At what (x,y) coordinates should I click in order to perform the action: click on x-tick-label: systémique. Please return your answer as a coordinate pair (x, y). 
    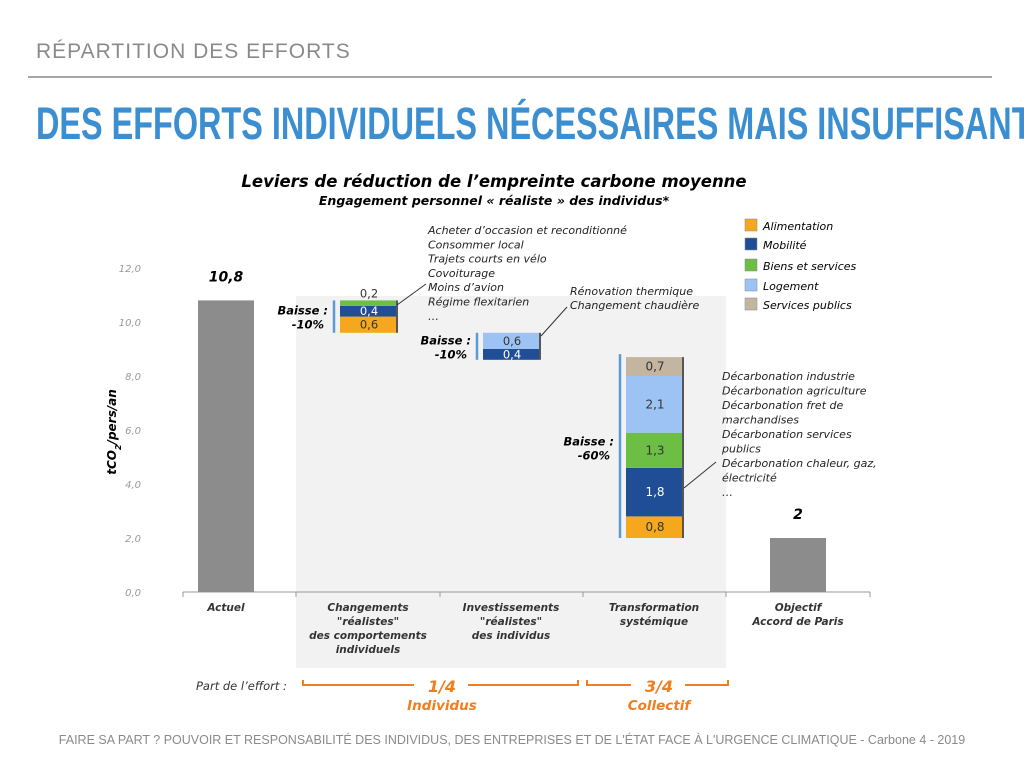
    Looking at the image, I should click on (654, 622).